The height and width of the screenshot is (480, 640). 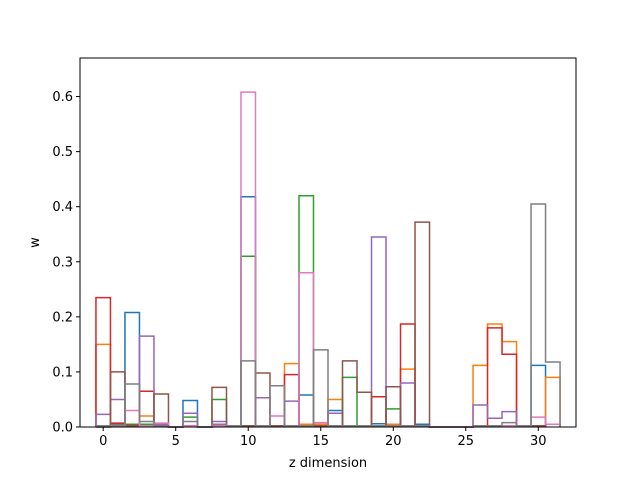 I want to click on x-tick-label: 25, so click(x=466, y=441).